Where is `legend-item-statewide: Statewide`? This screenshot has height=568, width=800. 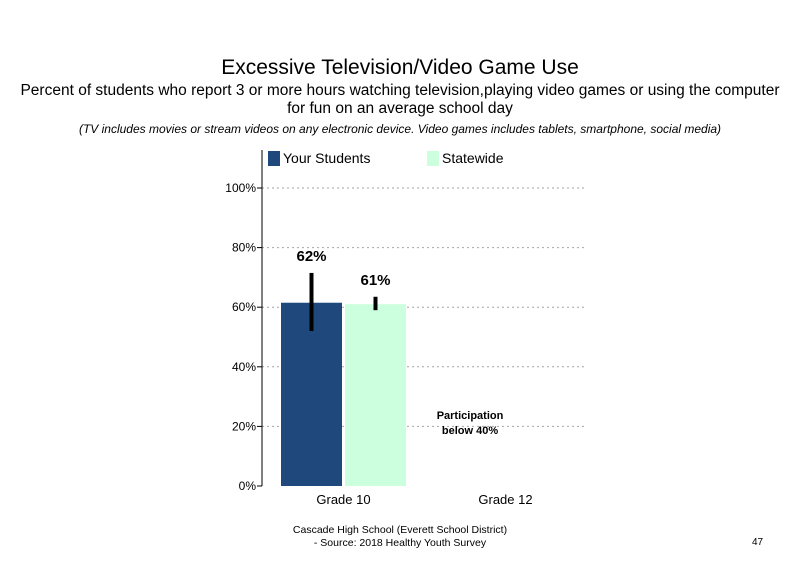
legend-item-statewide: Statewide is located at coordinates (465, 158).